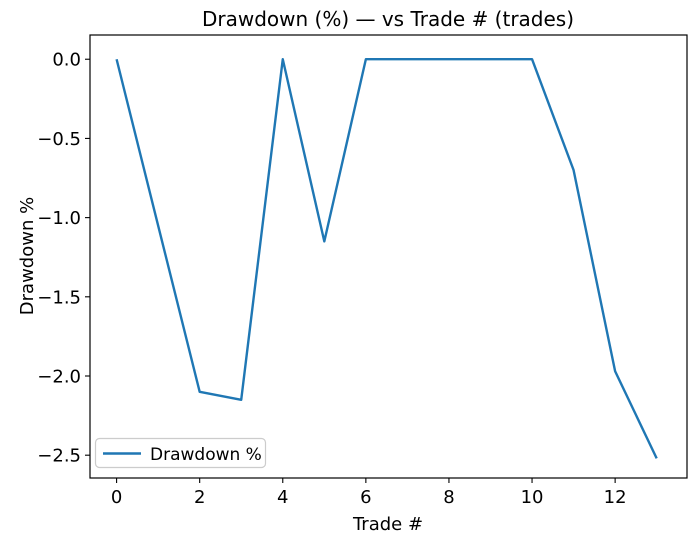 The width and height of the screenshot is (695, 546). Describe the element at coordinates (282, 497) in the screenshot. I see `x-tick-label: 4` at that location.